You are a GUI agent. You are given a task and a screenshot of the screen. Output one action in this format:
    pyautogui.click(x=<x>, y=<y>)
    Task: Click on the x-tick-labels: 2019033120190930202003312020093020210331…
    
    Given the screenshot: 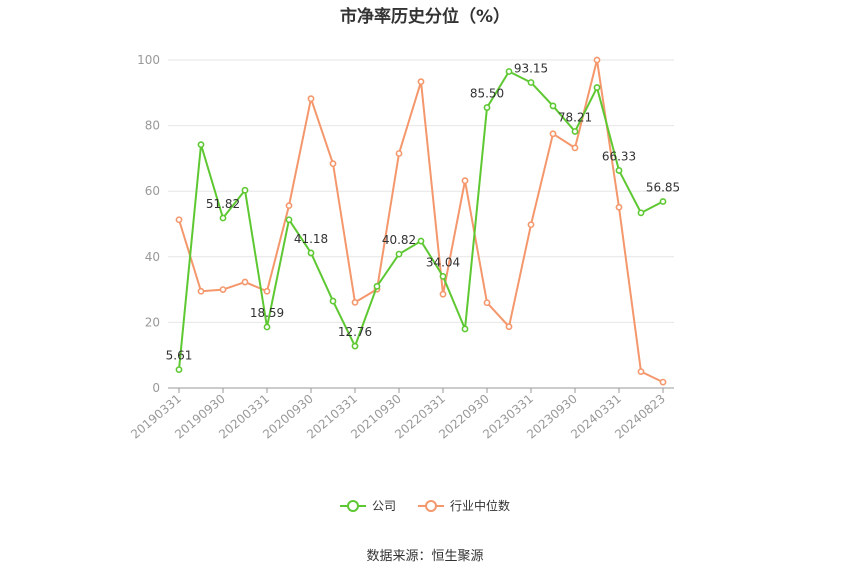 What is the action you would take?
    pyautogui.click(x=398, y=417)
    